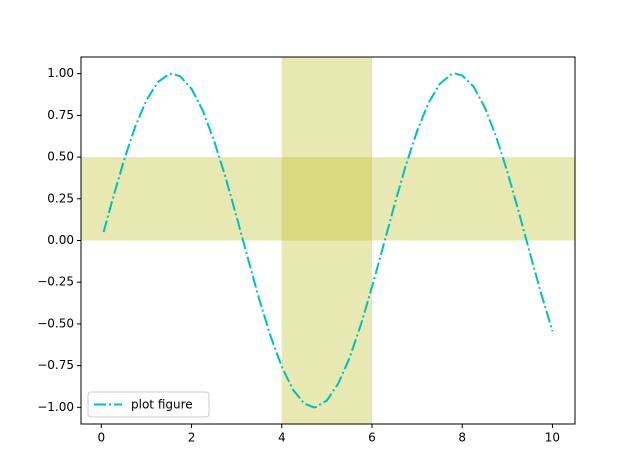 The image size is (640, 476). Describe the element at coordinates (60, 157) in the screenshot. I see `y-tick-label: 0.50` at that location.